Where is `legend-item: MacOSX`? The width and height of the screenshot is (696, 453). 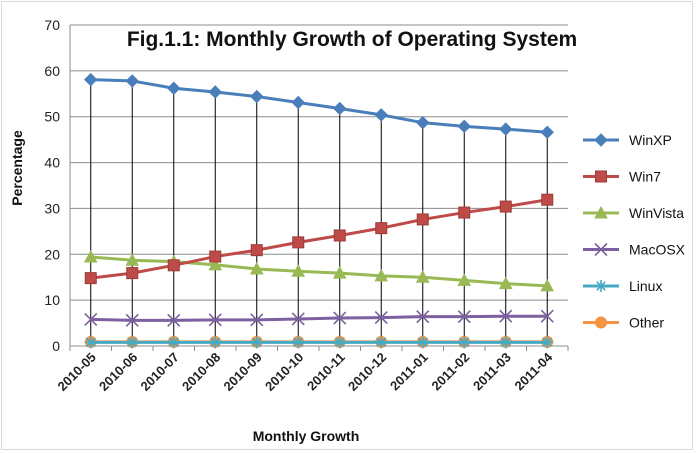
legend-item: MacOSX is located at coordinates (634, 250).